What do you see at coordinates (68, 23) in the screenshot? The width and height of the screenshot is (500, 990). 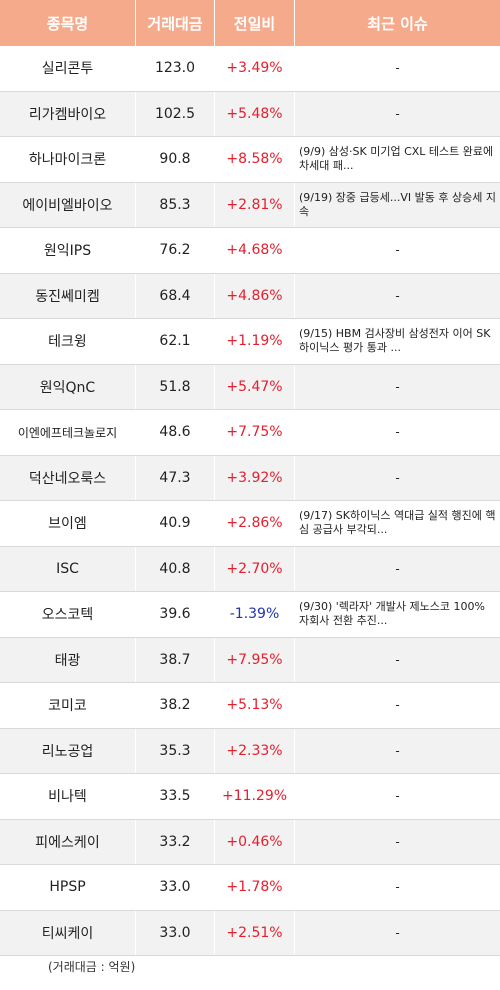 I see `header-name: 종목명` at bounding box center [68, 23].